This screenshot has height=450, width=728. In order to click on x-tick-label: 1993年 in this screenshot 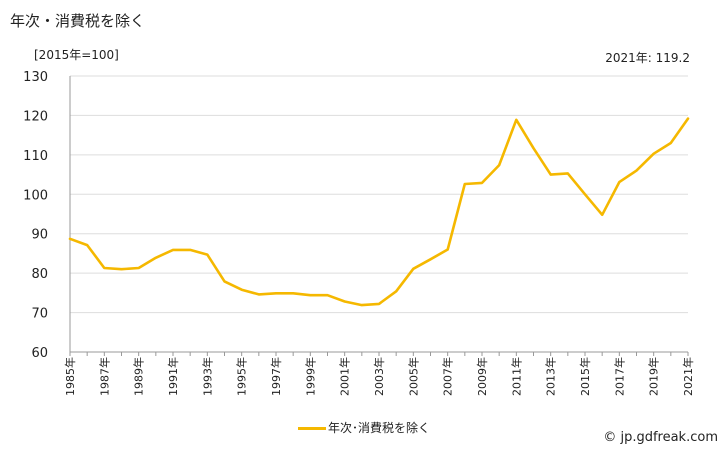, I will do `click(207, 376)`.